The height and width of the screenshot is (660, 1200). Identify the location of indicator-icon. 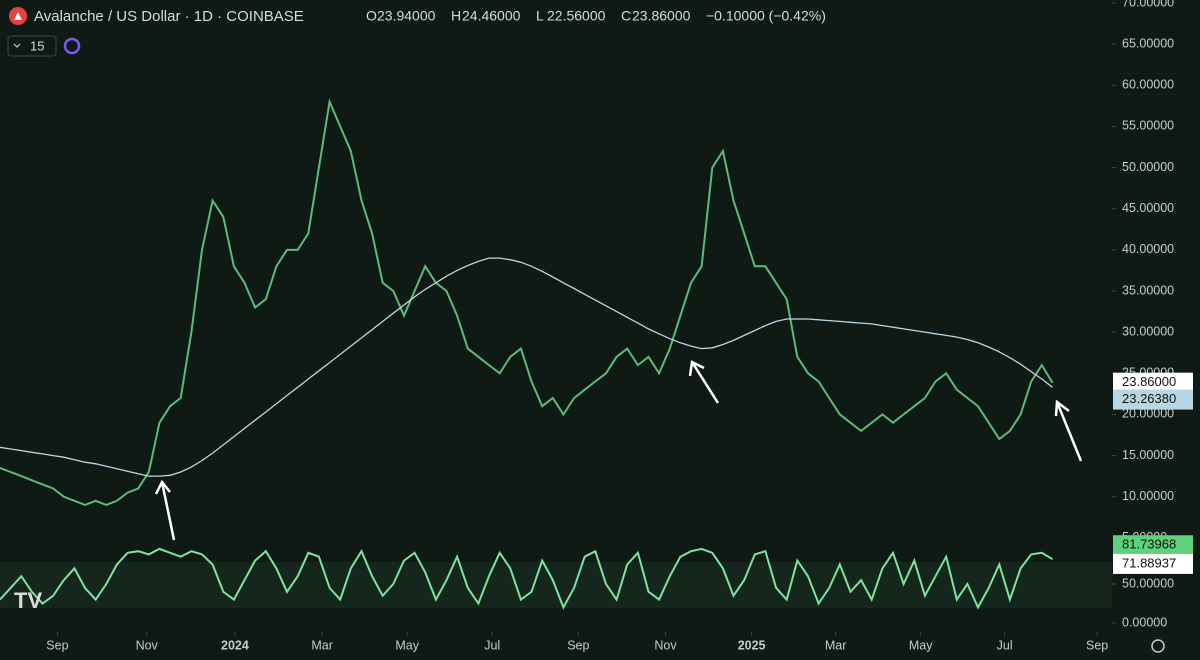
(72, 46).